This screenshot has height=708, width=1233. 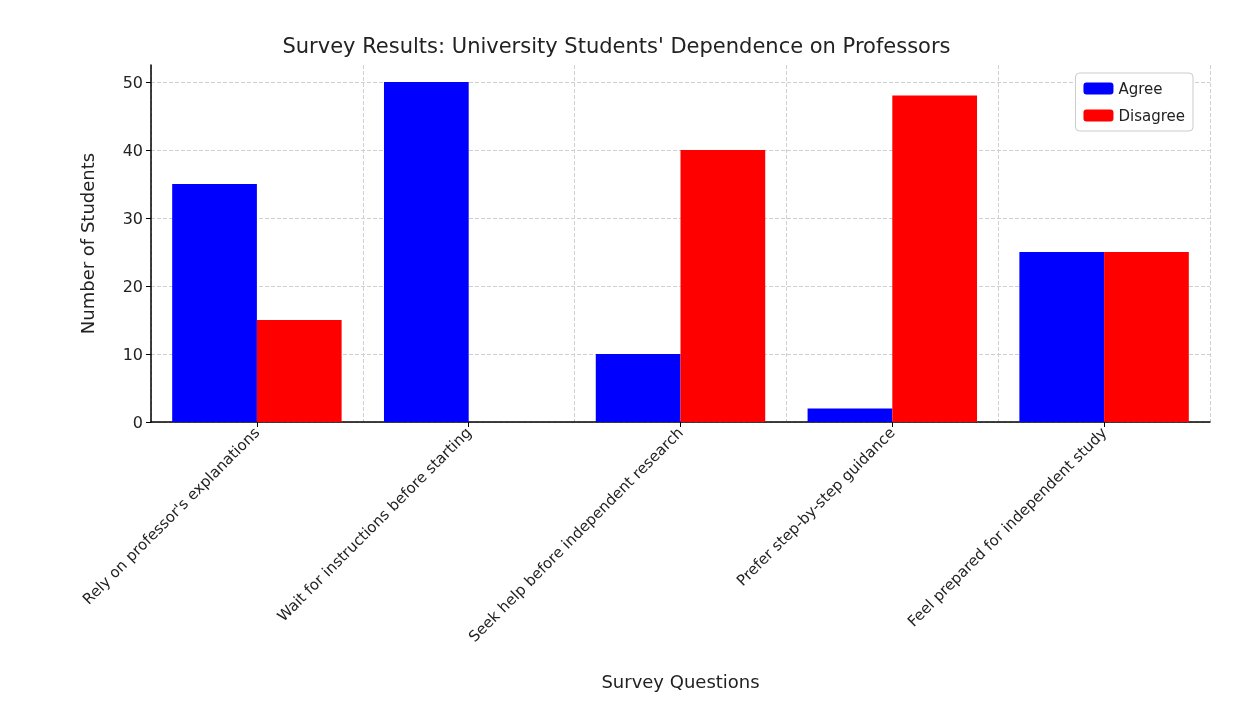 I want to click on y-tick-label: 50, so click(x=132, y=82).